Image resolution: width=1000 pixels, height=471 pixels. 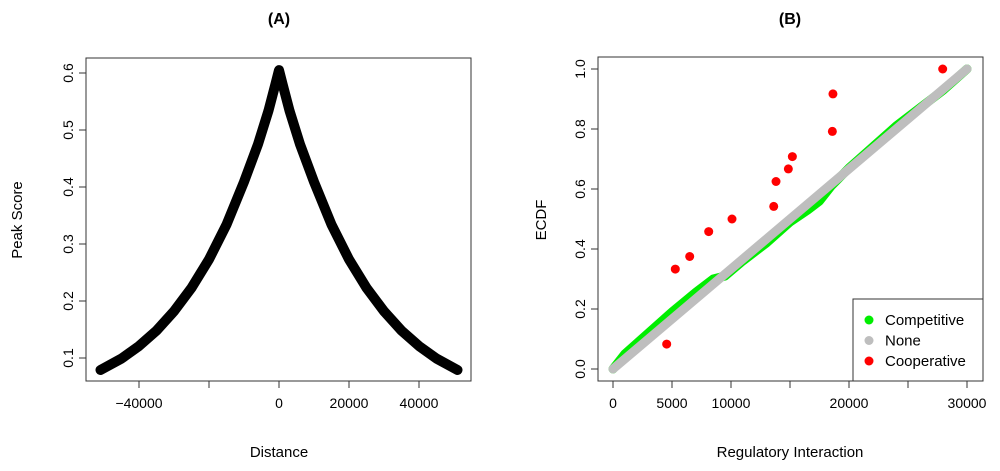 What do you see at coordinates (967, 403) in the screenshot?
I see `panel-b-x-tick-label: 30000` at bounding box center [967, 403].